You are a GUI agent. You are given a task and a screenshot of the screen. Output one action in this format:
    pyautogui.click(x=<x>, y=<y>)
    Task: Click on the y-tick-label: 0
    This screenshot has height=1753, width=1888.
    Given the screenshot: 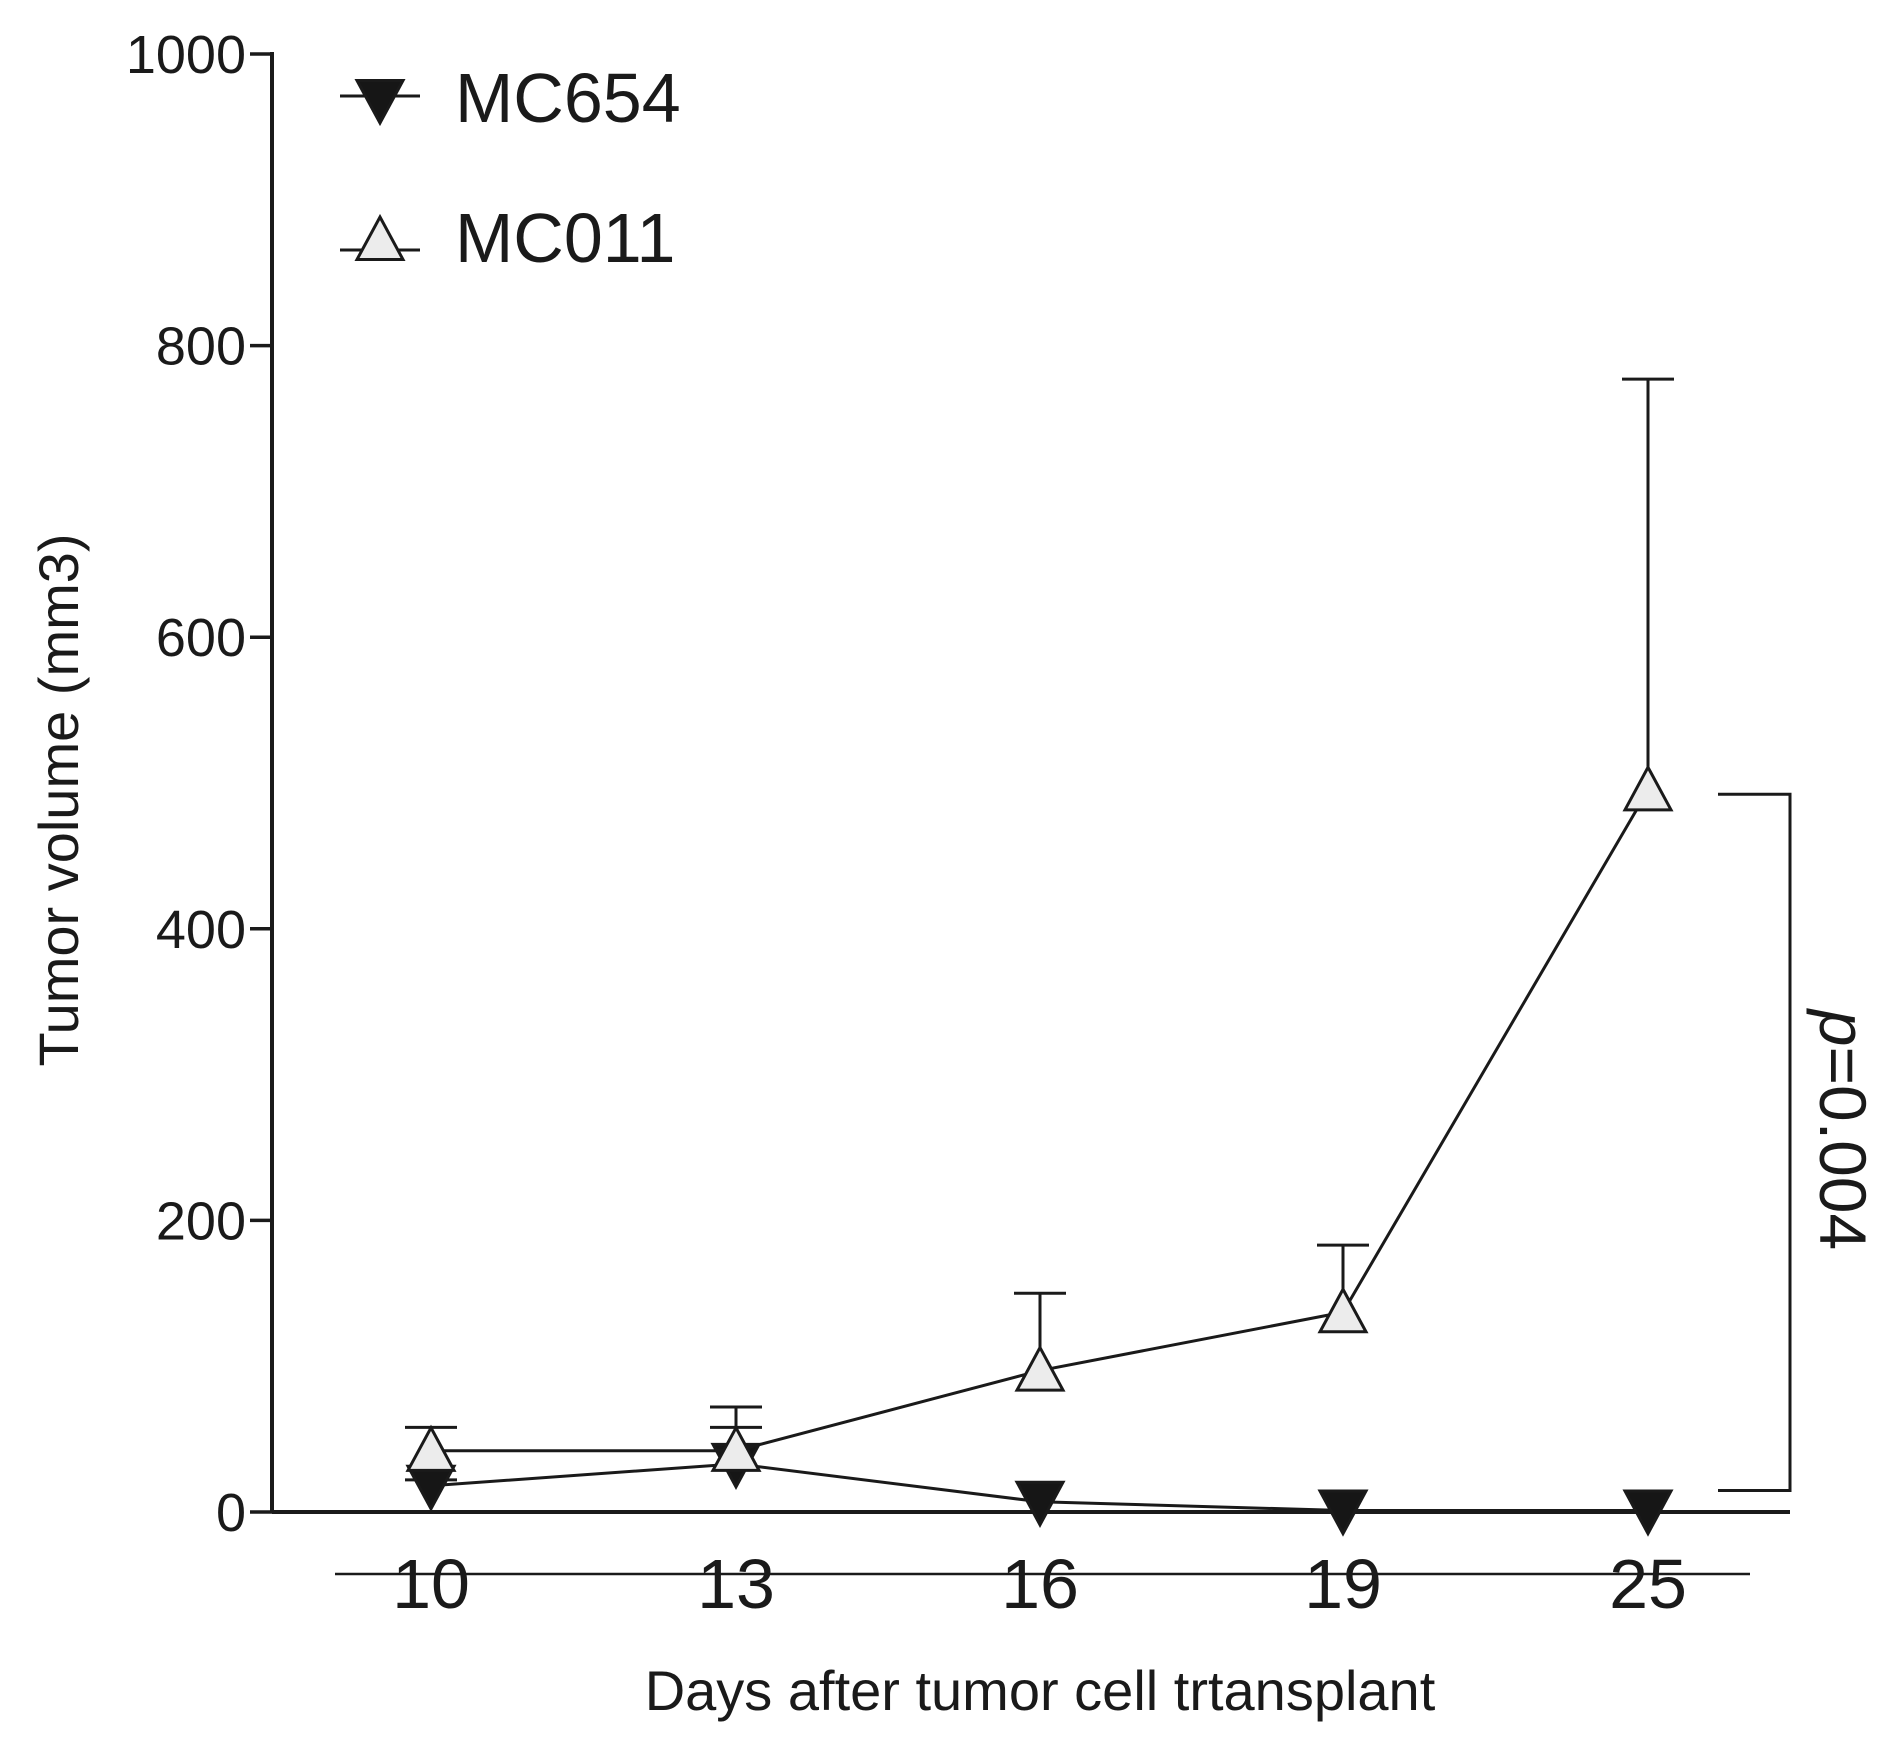 What is the action you would take?
    pyautogui.click(x=231, y=1513)
    